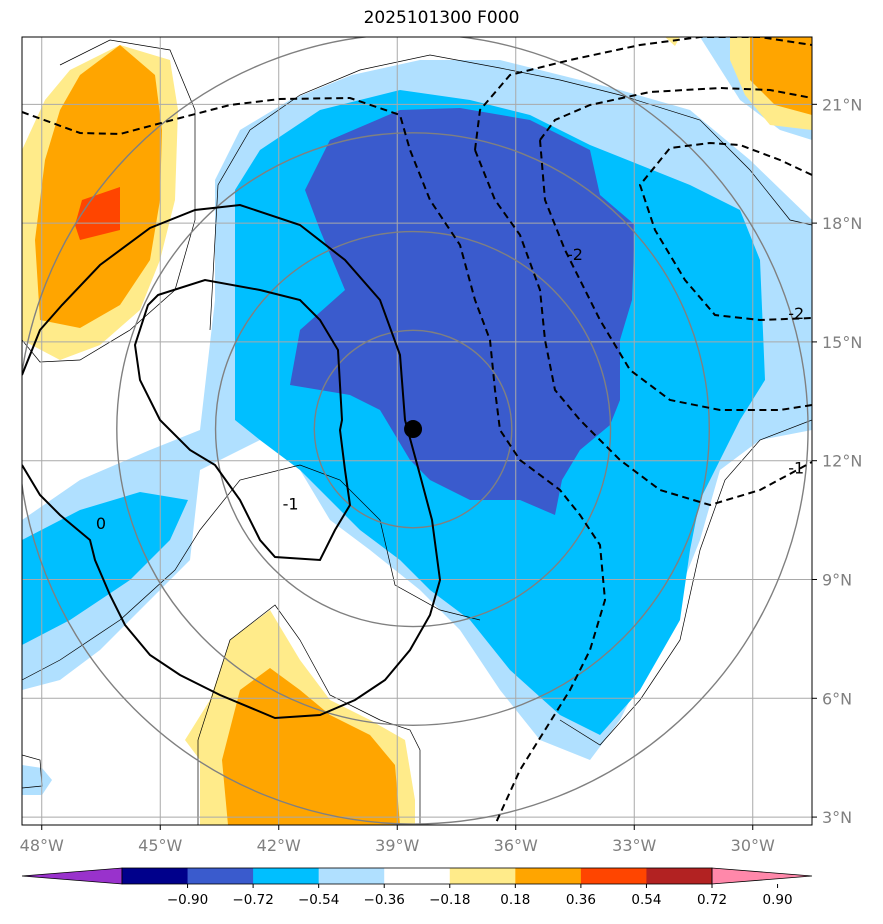  What do you see at coordinates (101, 523) in the screenshot?
I see `contour-label: 0` at bounding box center [101, 523].